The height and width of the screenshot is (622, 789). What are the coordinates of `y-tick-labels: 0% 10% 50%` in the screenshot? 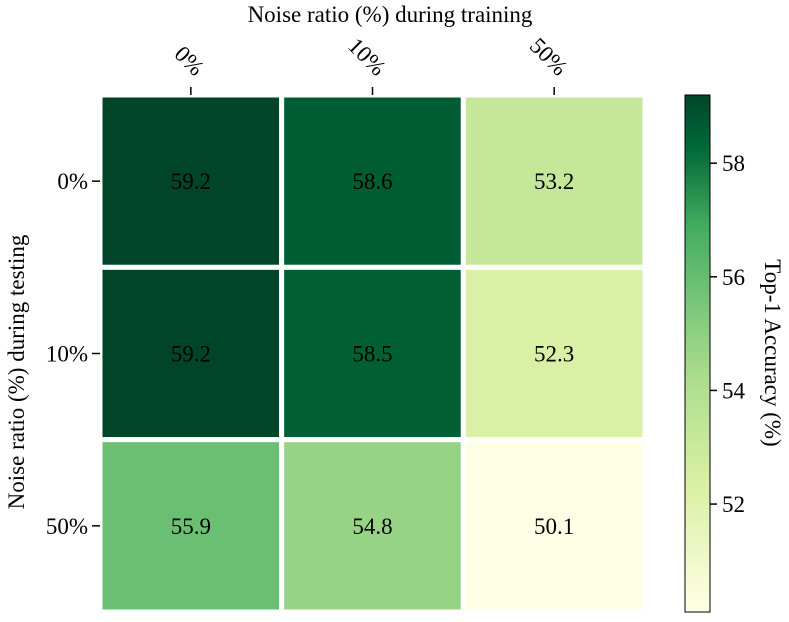 It's located at (73, 354).